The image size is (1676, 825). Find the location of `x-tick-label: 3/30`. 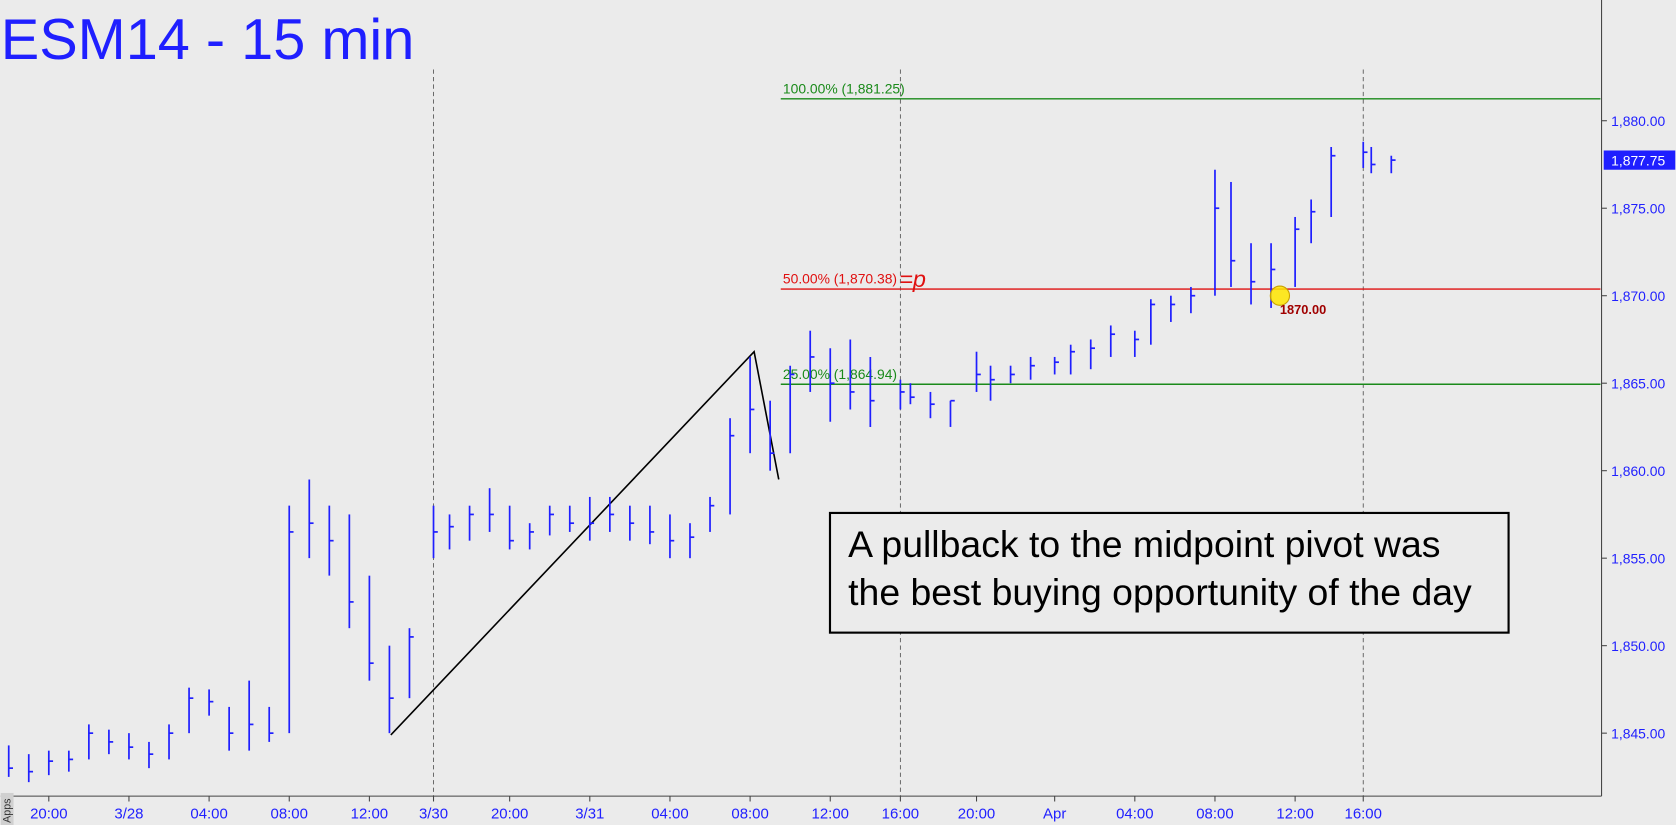

x-tick-label: 3/30 is located at coordinates (433, 814).